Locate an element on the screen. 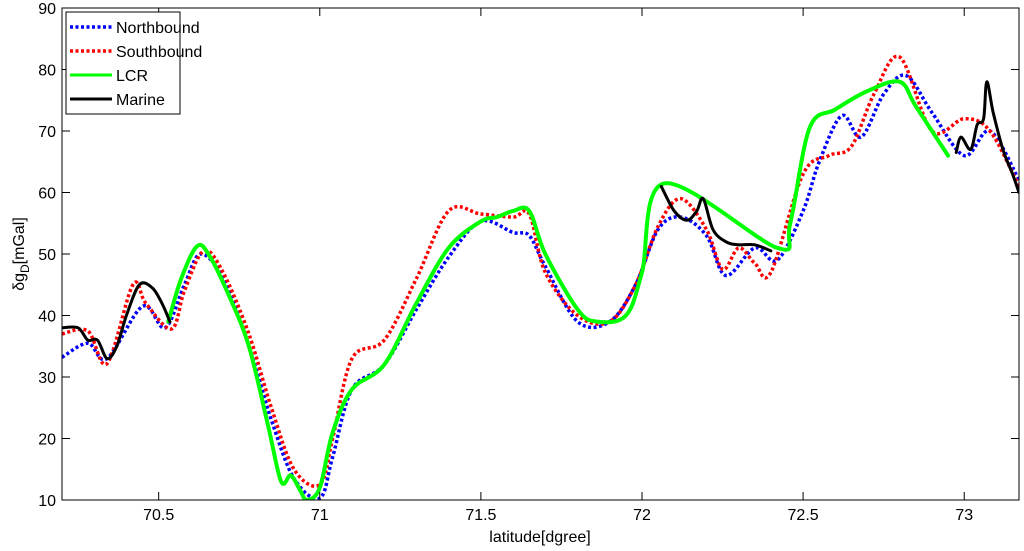  x-tick-label: 71.5 is located at coordinates (480, 515).